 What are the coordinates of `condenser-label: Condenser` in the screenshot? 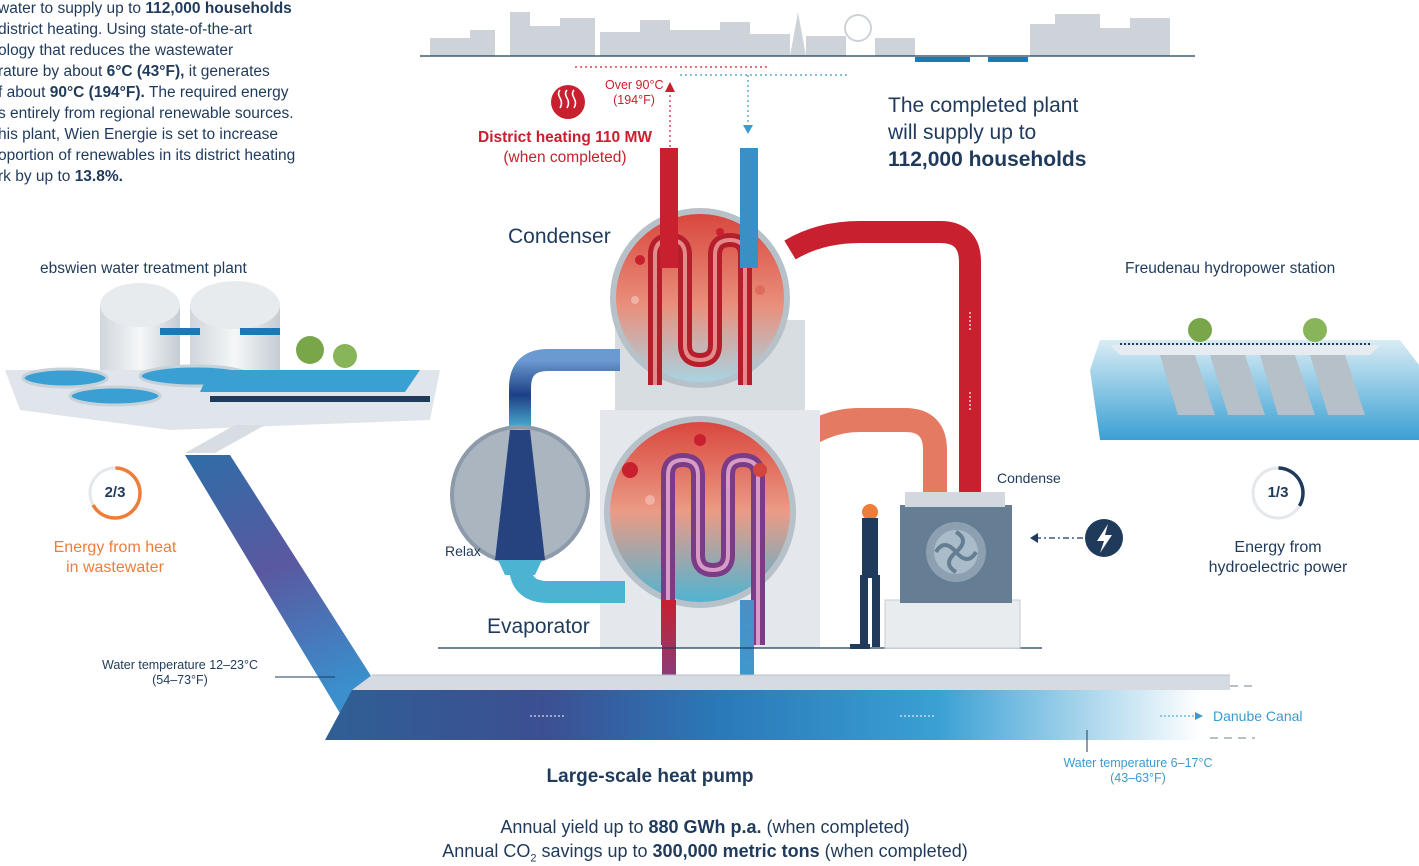 It's located at (559, 236).